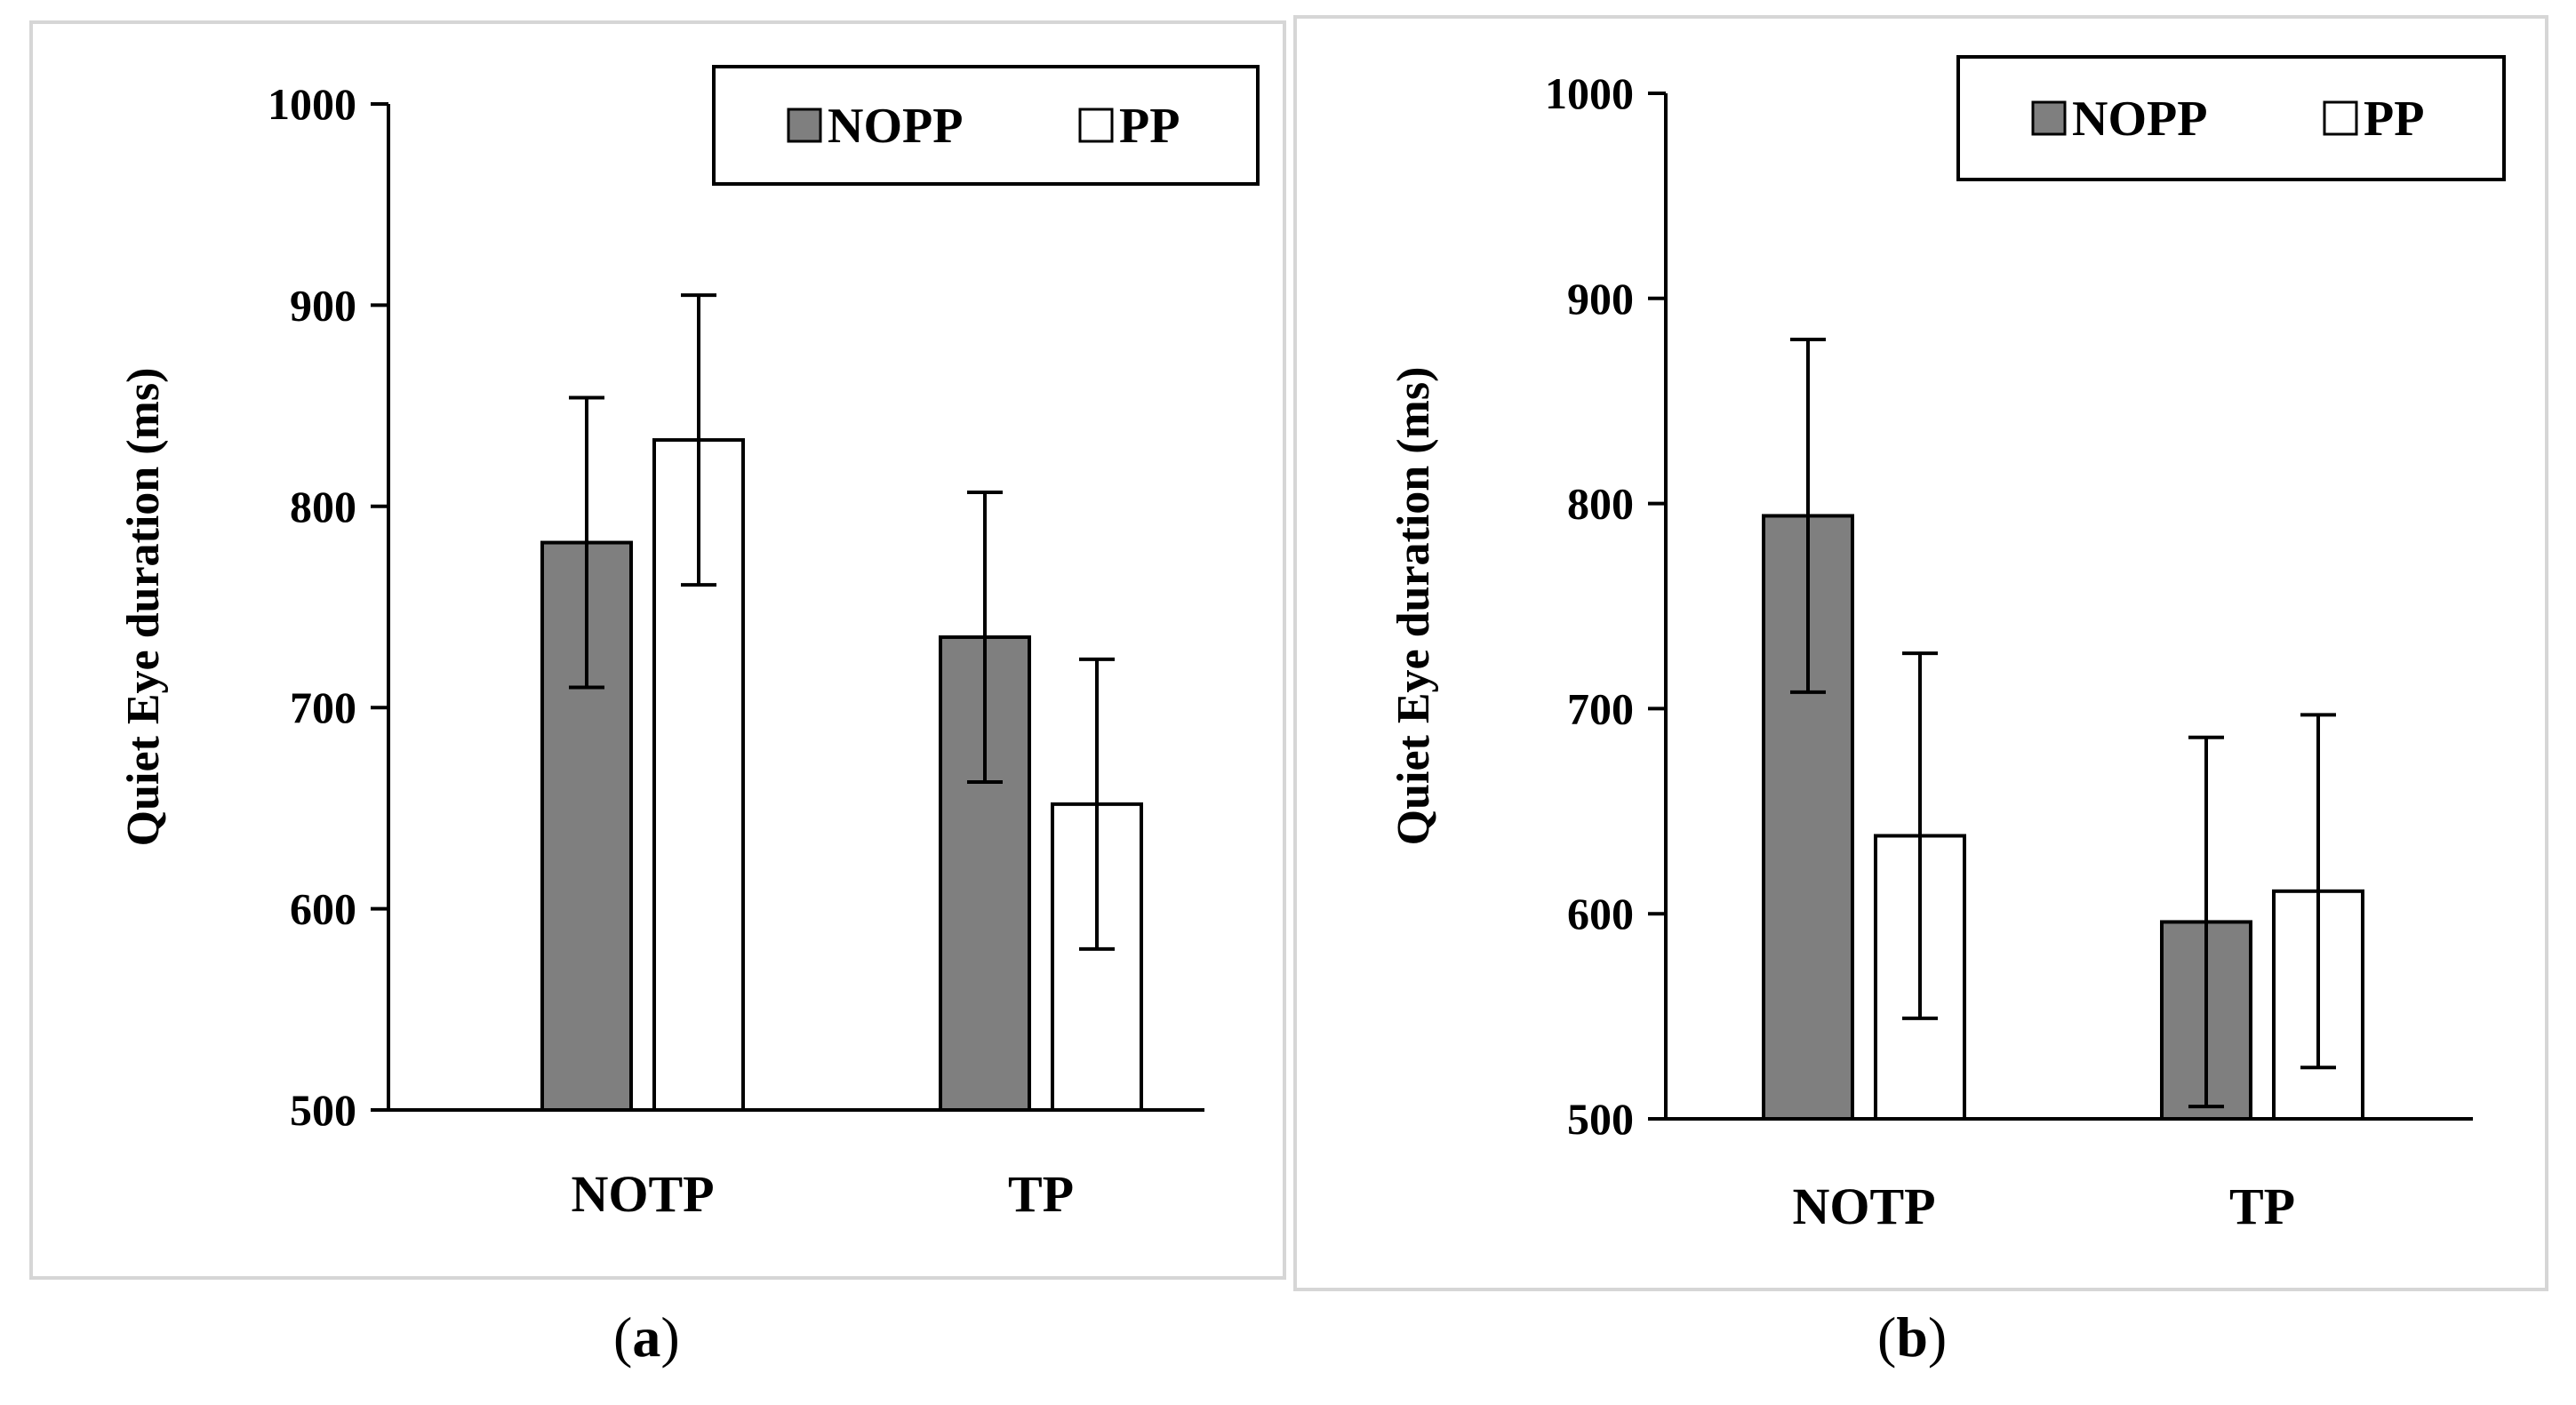  Describe the element at coordinates (670, 1337) in the screenshot. I see `caption-a-close: )` at that location.